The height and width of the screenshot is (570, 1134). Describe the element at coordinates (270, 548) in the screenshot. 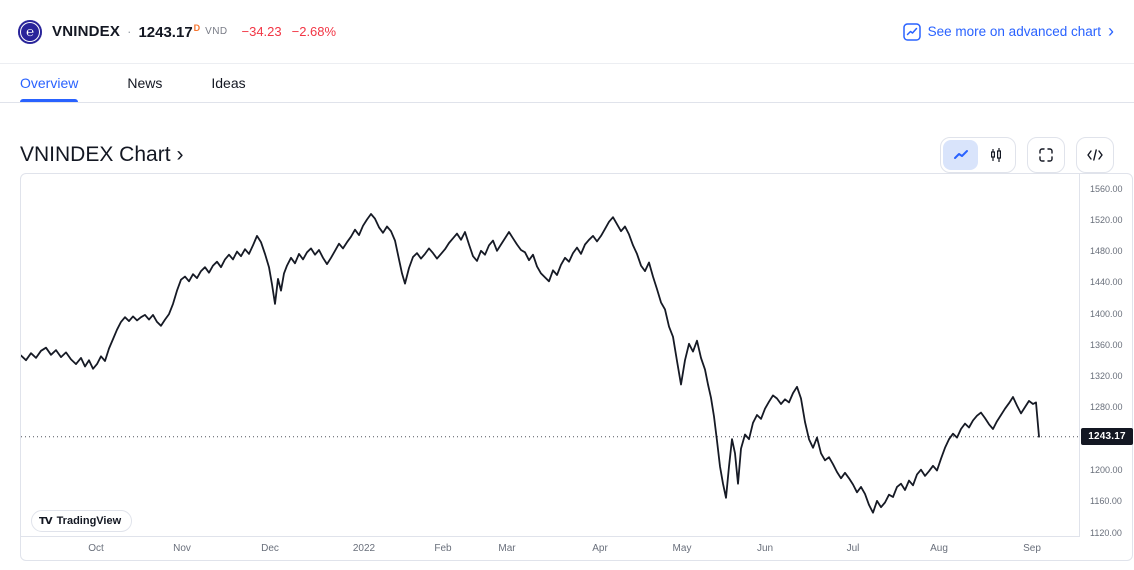

I see `time-axis-label: Dec` at that location.